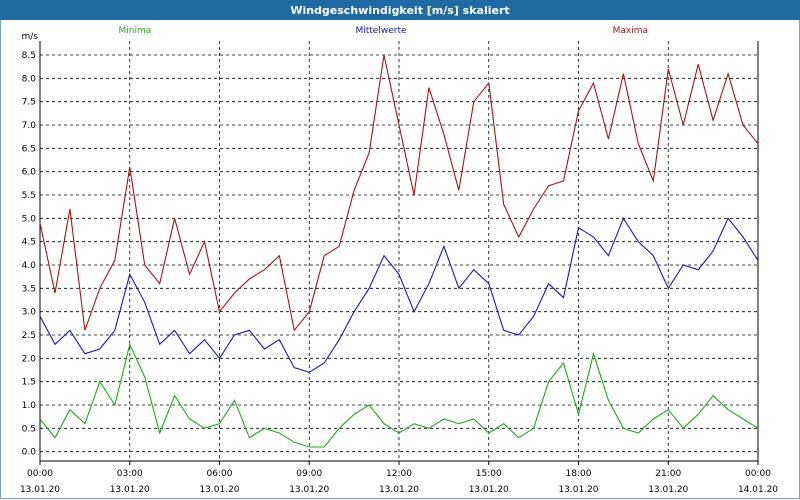 The width and height of the screenshot is (800, 500). What do you see at coordinates (29, 243) in the screenshot?
I see `y-tick-label: 4.5` at bounding box center [29, 243].